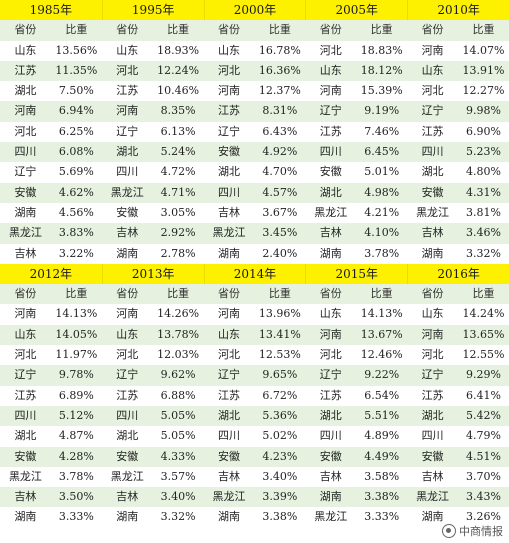  What do you see at coordinates (483, 50) in the screenshot?
I see `share-cell: 14.07%` at bounding box center [483, 50].